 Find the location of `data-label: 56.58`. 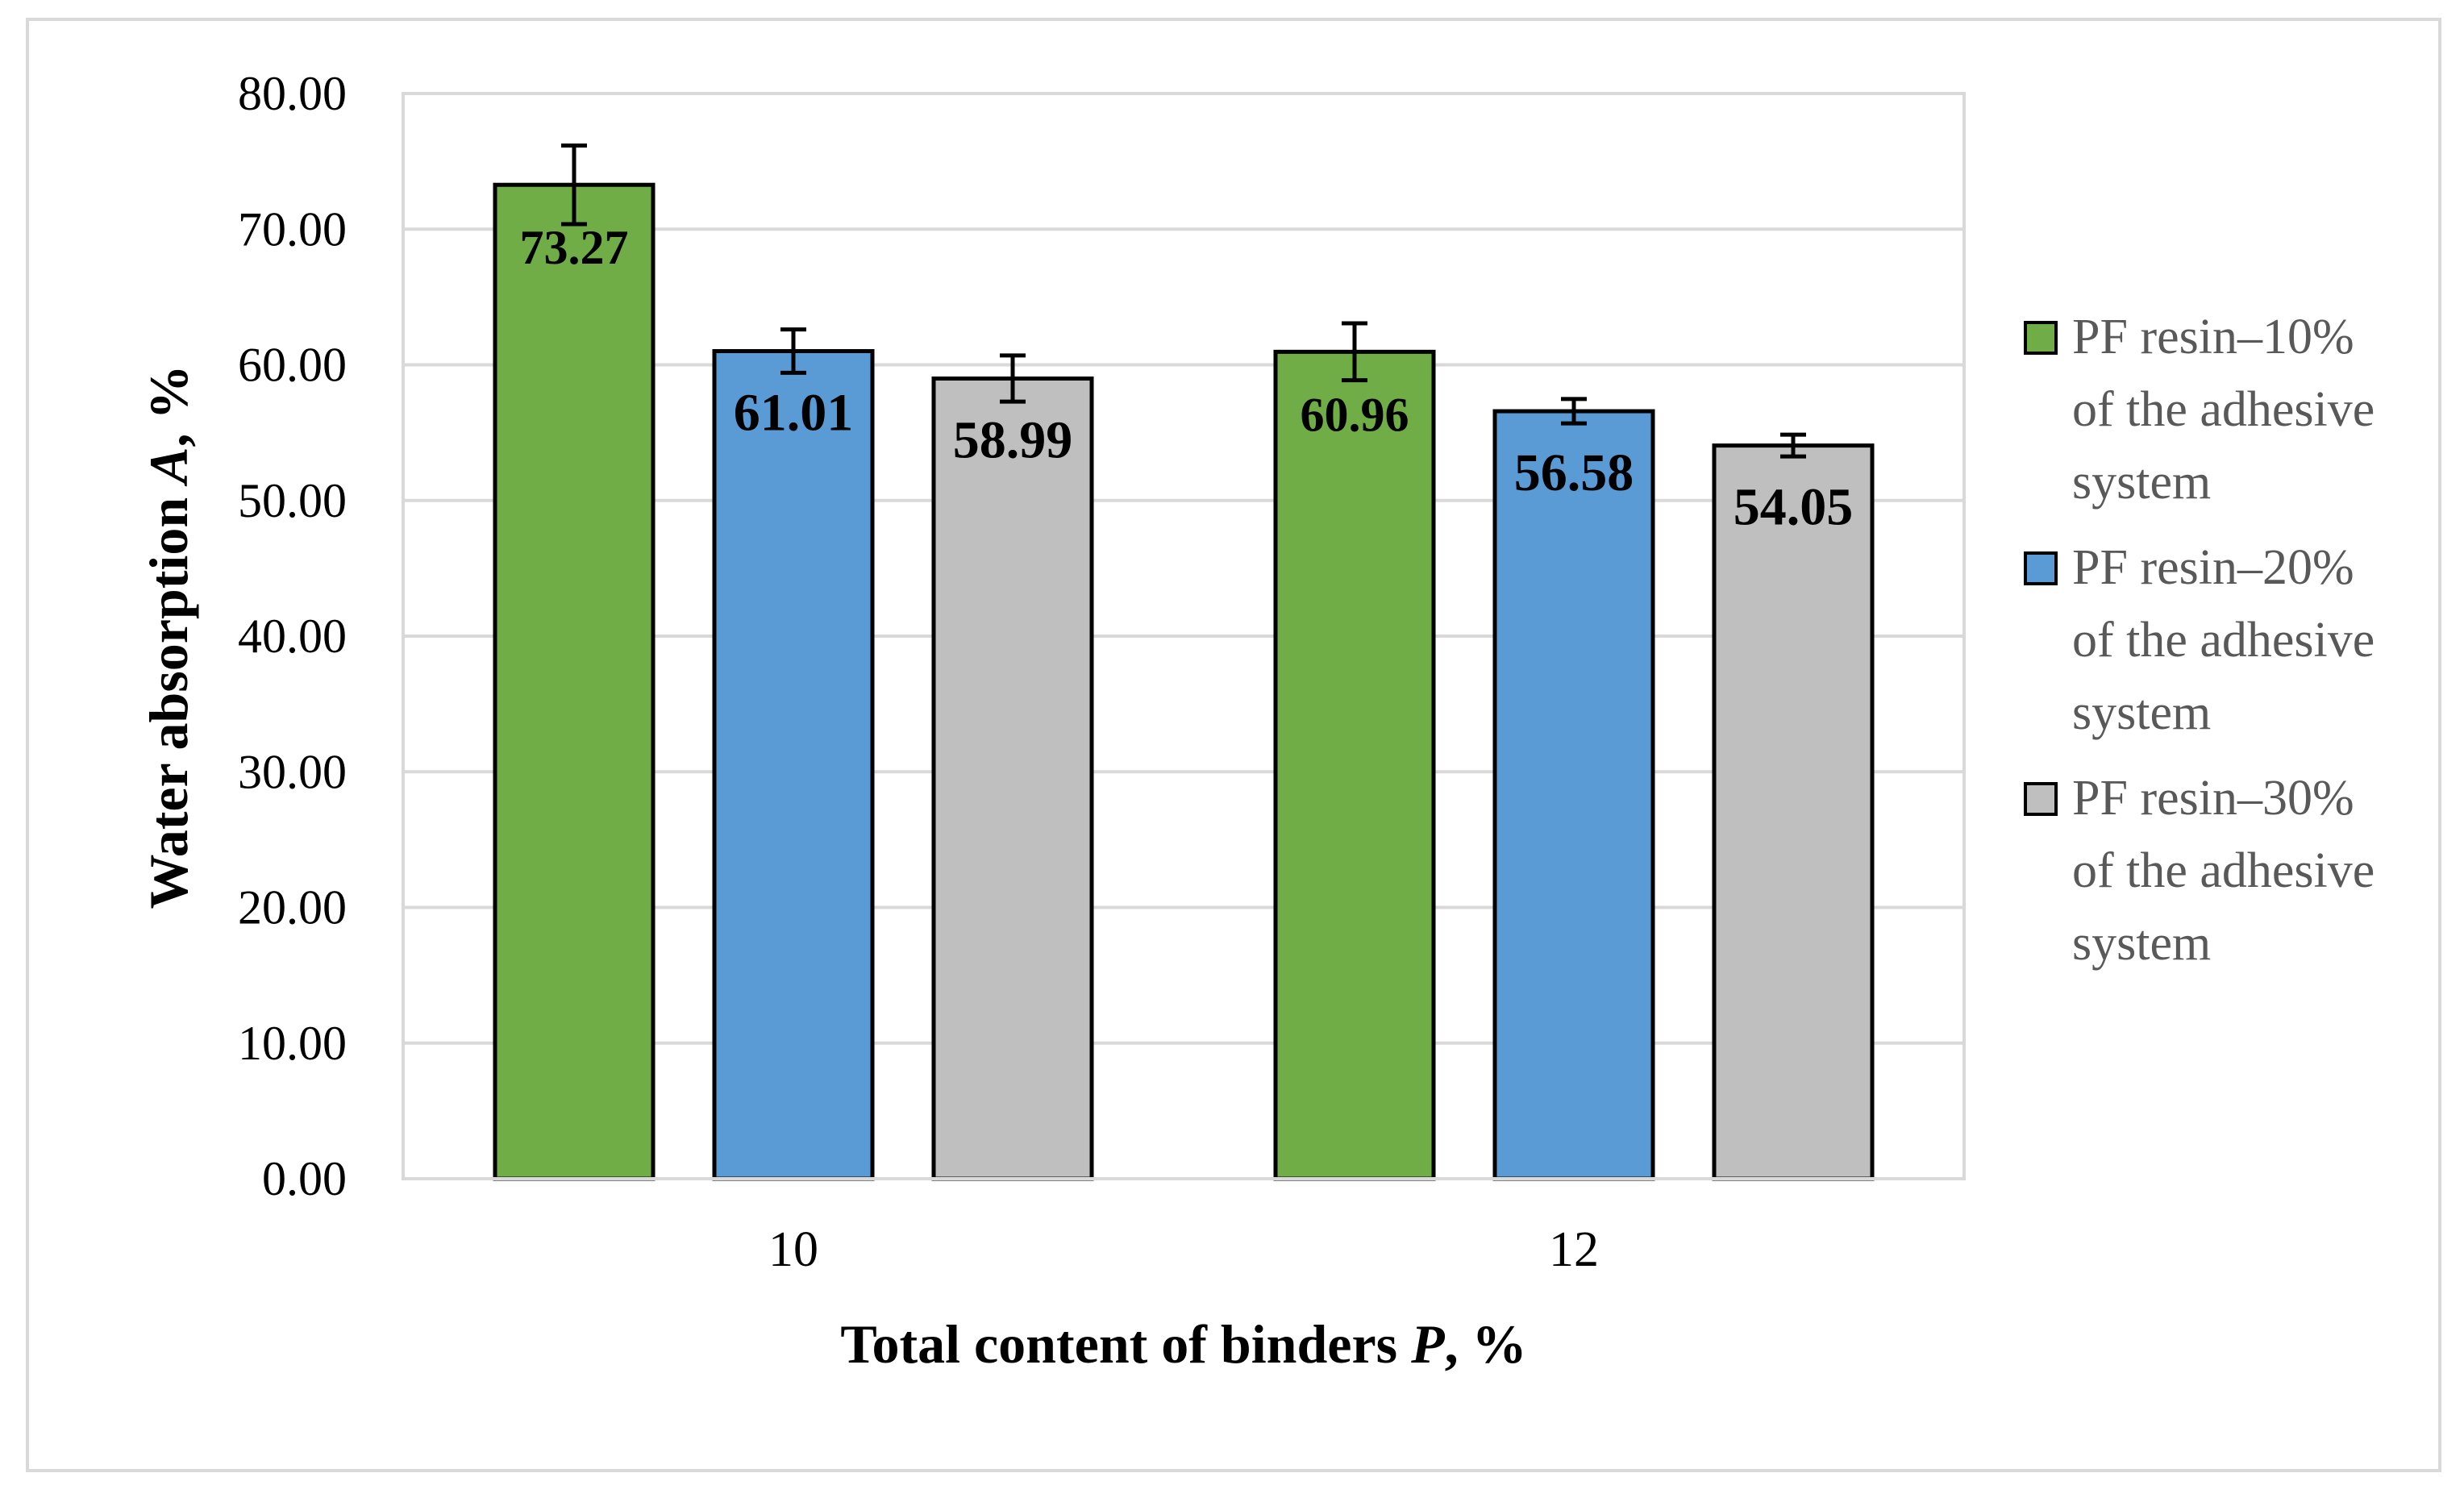

data-label: 56.58 is located at coordinates (1574, 473).